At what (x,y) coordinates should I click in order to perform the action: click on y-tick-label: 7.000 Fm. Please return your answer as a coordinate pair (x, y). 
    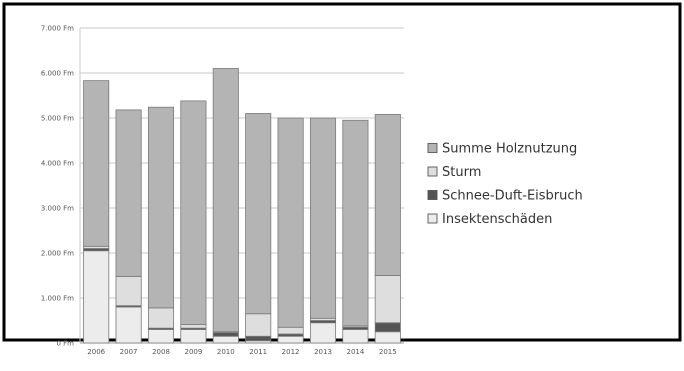
    Looking at the image, I should click on (57, 29).